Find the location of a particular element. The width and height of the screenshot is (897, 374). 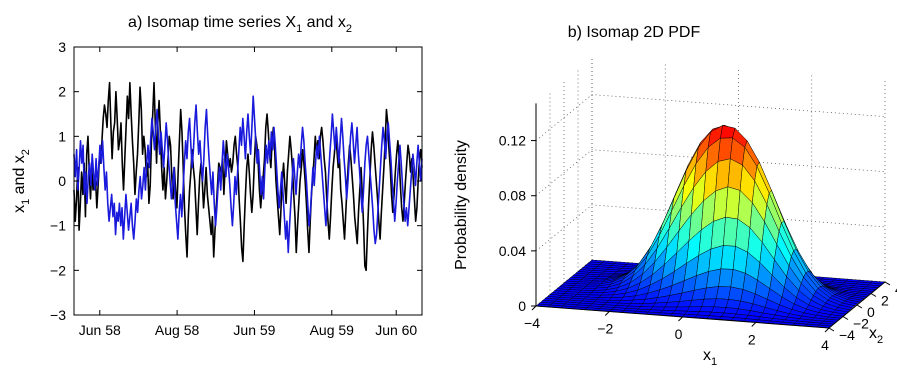

x2-tick-label: −2 is located at coordinates (861, 324).